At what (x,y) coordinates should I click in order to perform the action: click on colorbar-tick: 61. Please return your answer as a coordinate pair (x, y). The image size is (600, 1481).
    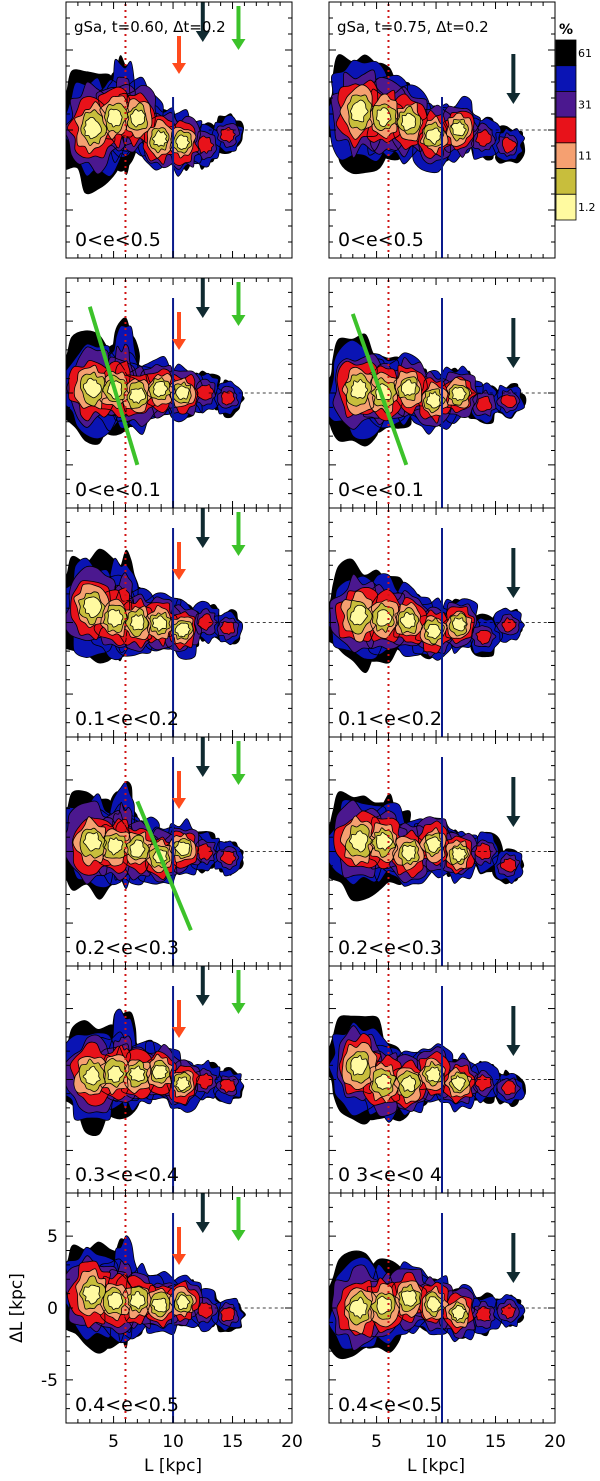
    Looking at the image, I should click on (585, 53).